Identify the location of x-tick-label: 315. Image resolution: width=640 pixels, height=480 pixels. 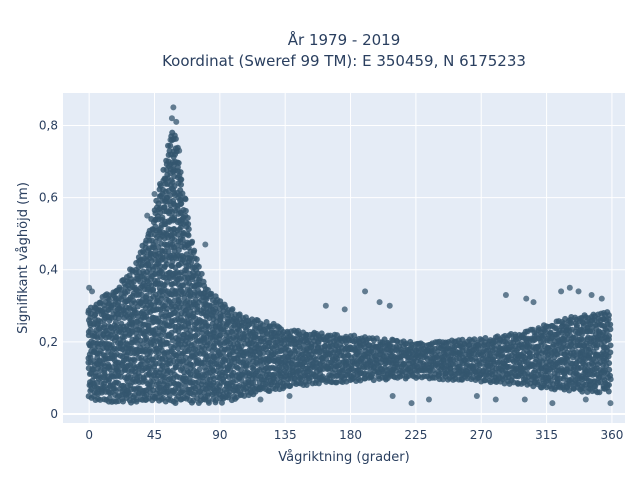
(546, 435).